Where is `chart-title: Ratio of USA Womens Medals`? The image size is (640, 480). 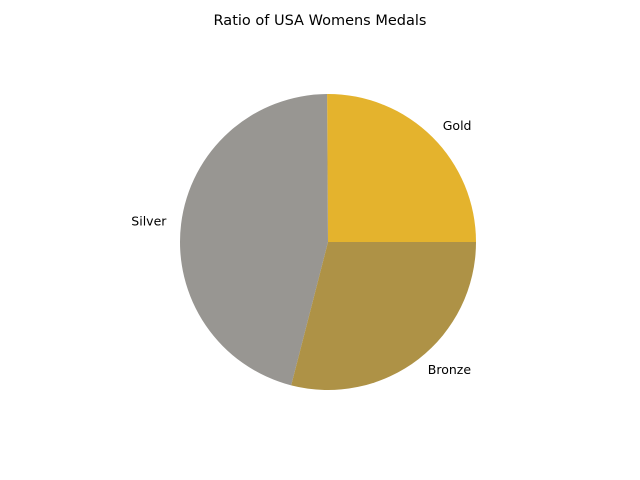
chart-title: Ratio of USA Womens Medals is located at coordinates (320, 21).